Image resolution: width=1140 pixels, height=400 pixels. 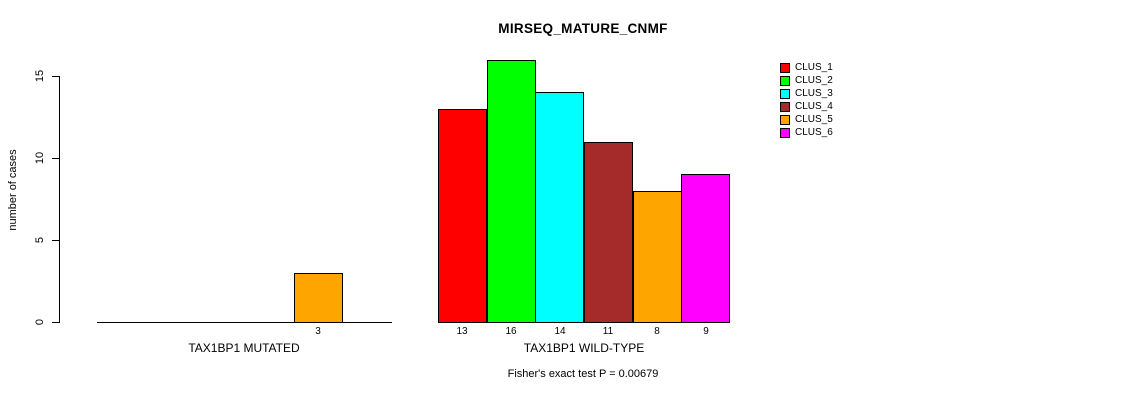 I want to click on legend-item: CLUS_4, so click(x=806, y=106).